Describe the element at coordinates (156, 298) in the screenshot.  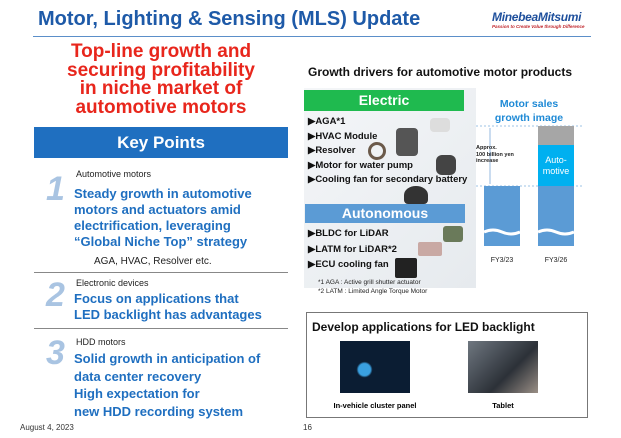
I see `point-line: Focus on applications that` at that location.